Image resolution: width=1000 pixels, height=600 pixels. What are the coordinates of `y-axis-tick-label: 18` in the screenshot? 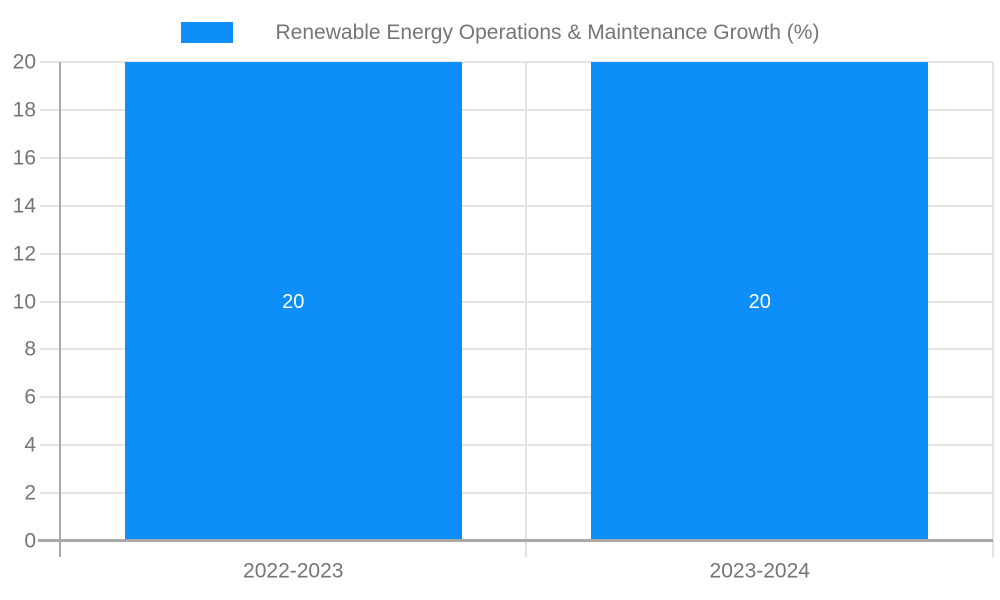 It's located at (24, 110).